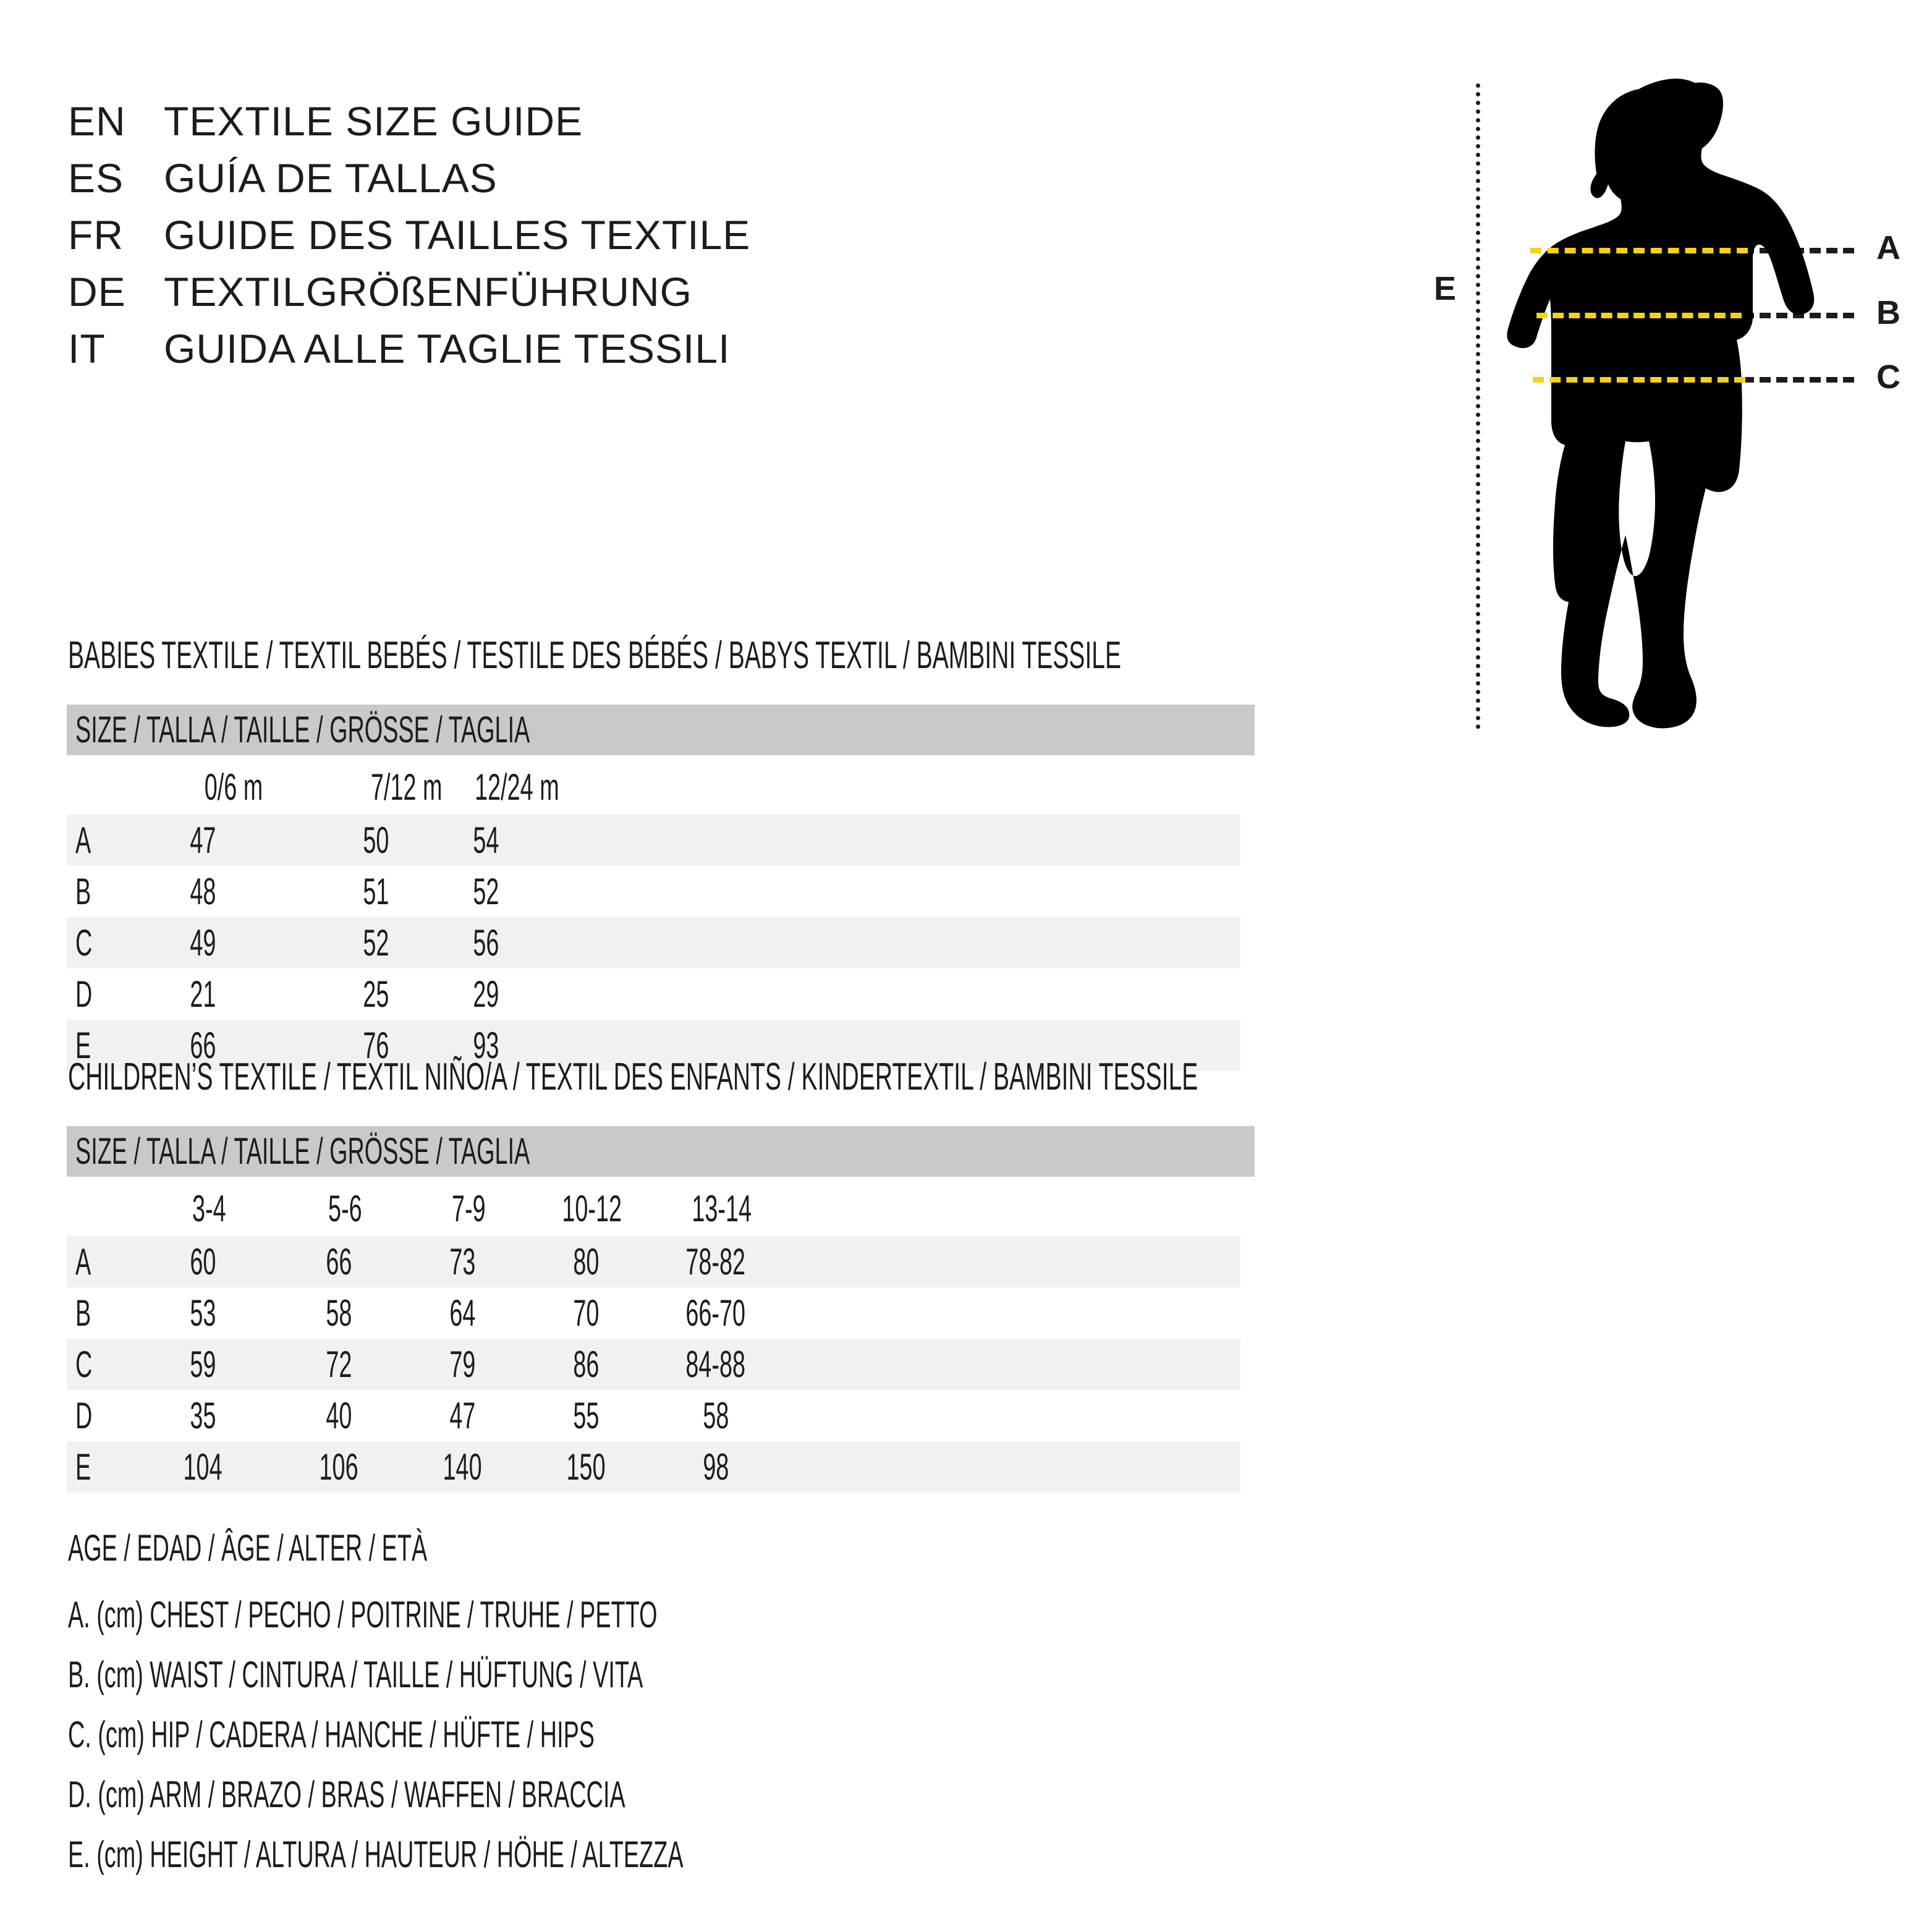  What do you see at coordinates (1639, 250) in the screenshot?
I see `chest-measure-line-a` at bounding box center [1639, 250].